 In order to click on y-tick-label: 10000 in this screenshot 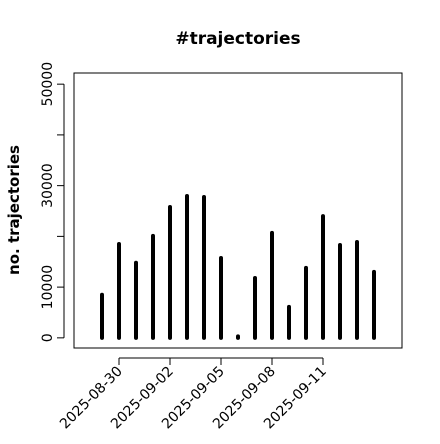, I will do `click(48, 287)`.